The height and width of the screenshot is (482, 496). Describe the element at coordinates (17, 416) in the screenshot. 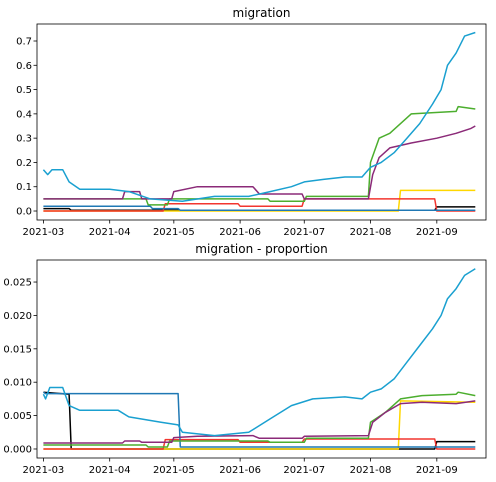

I see `y-tick-label: 0.005` at that location.